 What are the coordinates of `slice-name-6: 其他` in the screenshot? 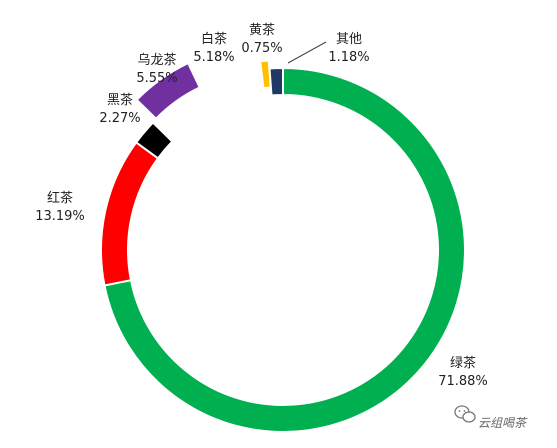 It's located at (349, 39).